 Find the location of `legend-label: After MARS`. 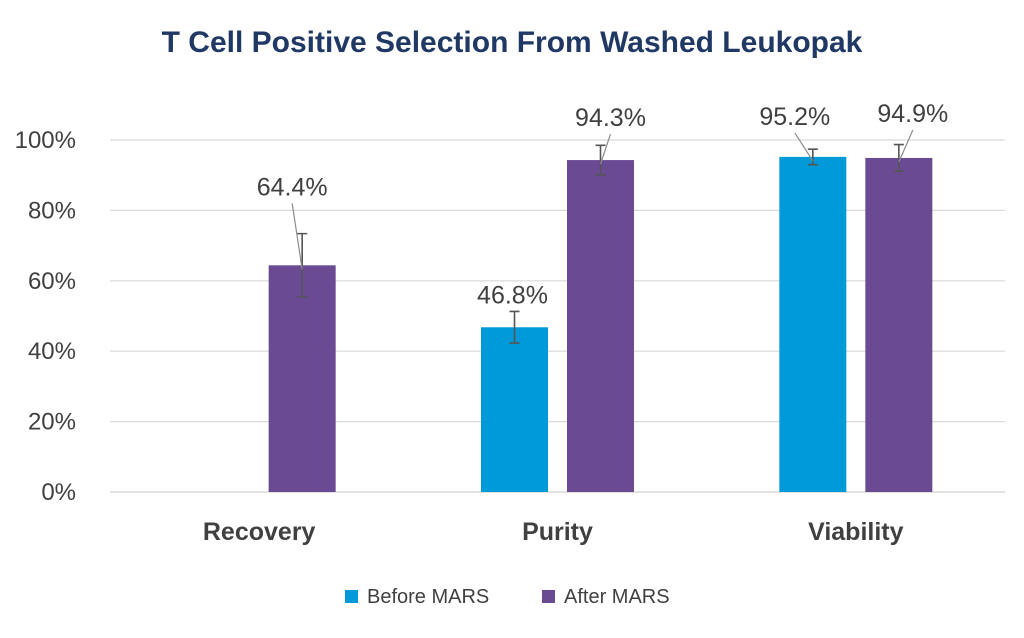

legend-label: After MARS is located at coordinates (617, 597).